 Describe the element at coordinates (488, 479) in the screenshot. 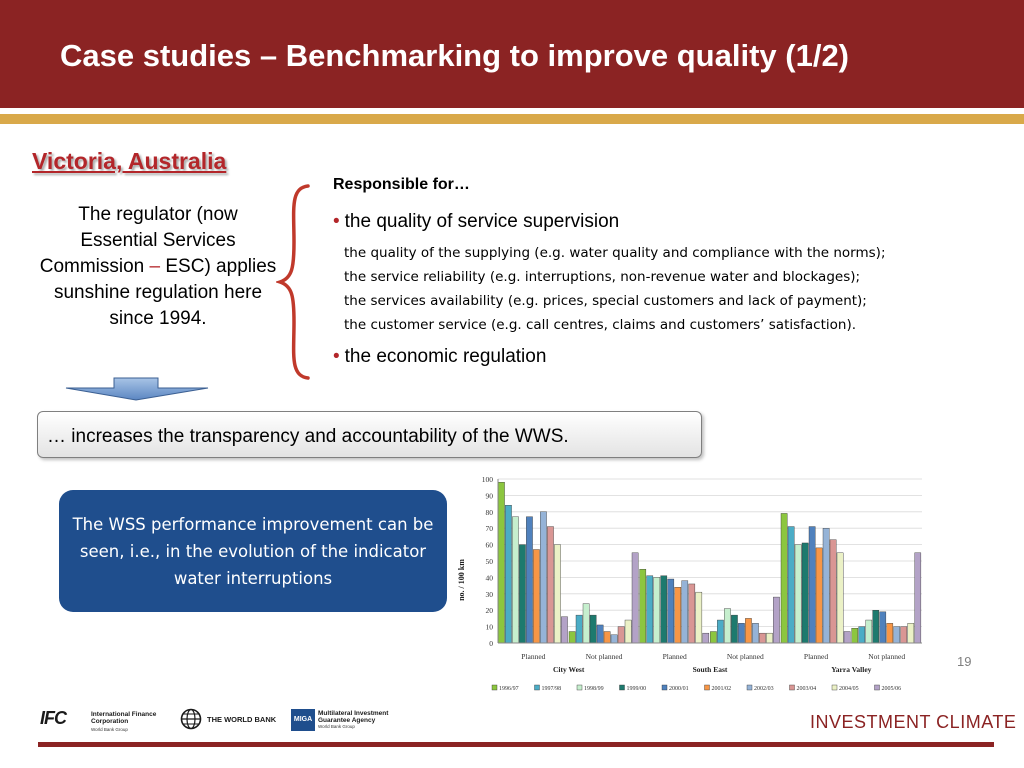

I see `y-tick-label: 100` at that location.